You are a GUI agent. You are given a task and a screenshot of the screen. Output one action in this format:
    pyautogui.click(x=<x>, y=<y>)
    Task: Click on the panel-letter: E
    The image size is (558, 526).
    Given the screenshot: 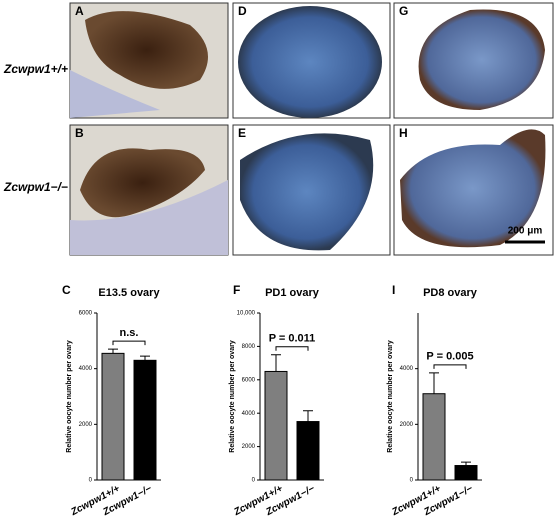 What is the action you would take?
    pyautogui.click(x=242, y=133)
    